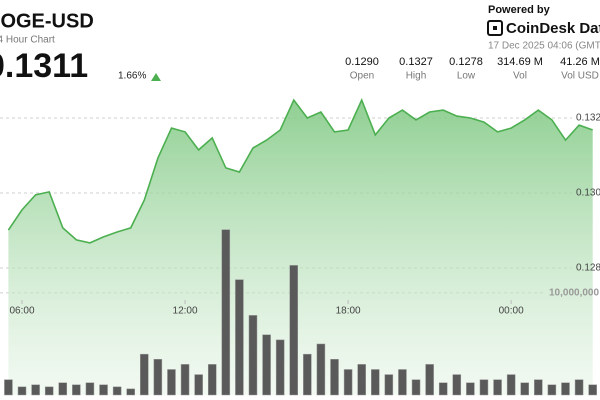 Image resolution: width=600 pixels, height=400 pixels. I want to click on subtitle: 24 Hour Chart, so click(27, 40).